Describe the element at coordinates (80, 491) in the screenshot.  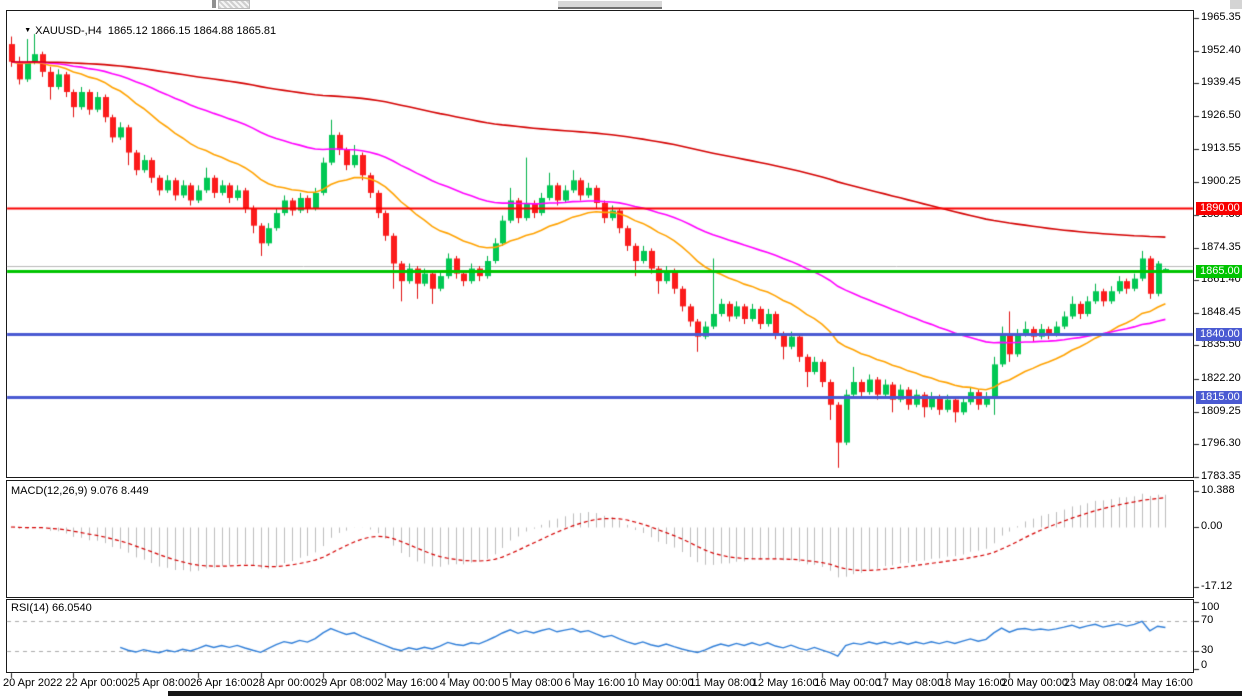
I see `macd-indicator-label: MACD(12,26,9) 9.076 8.449` at that location.